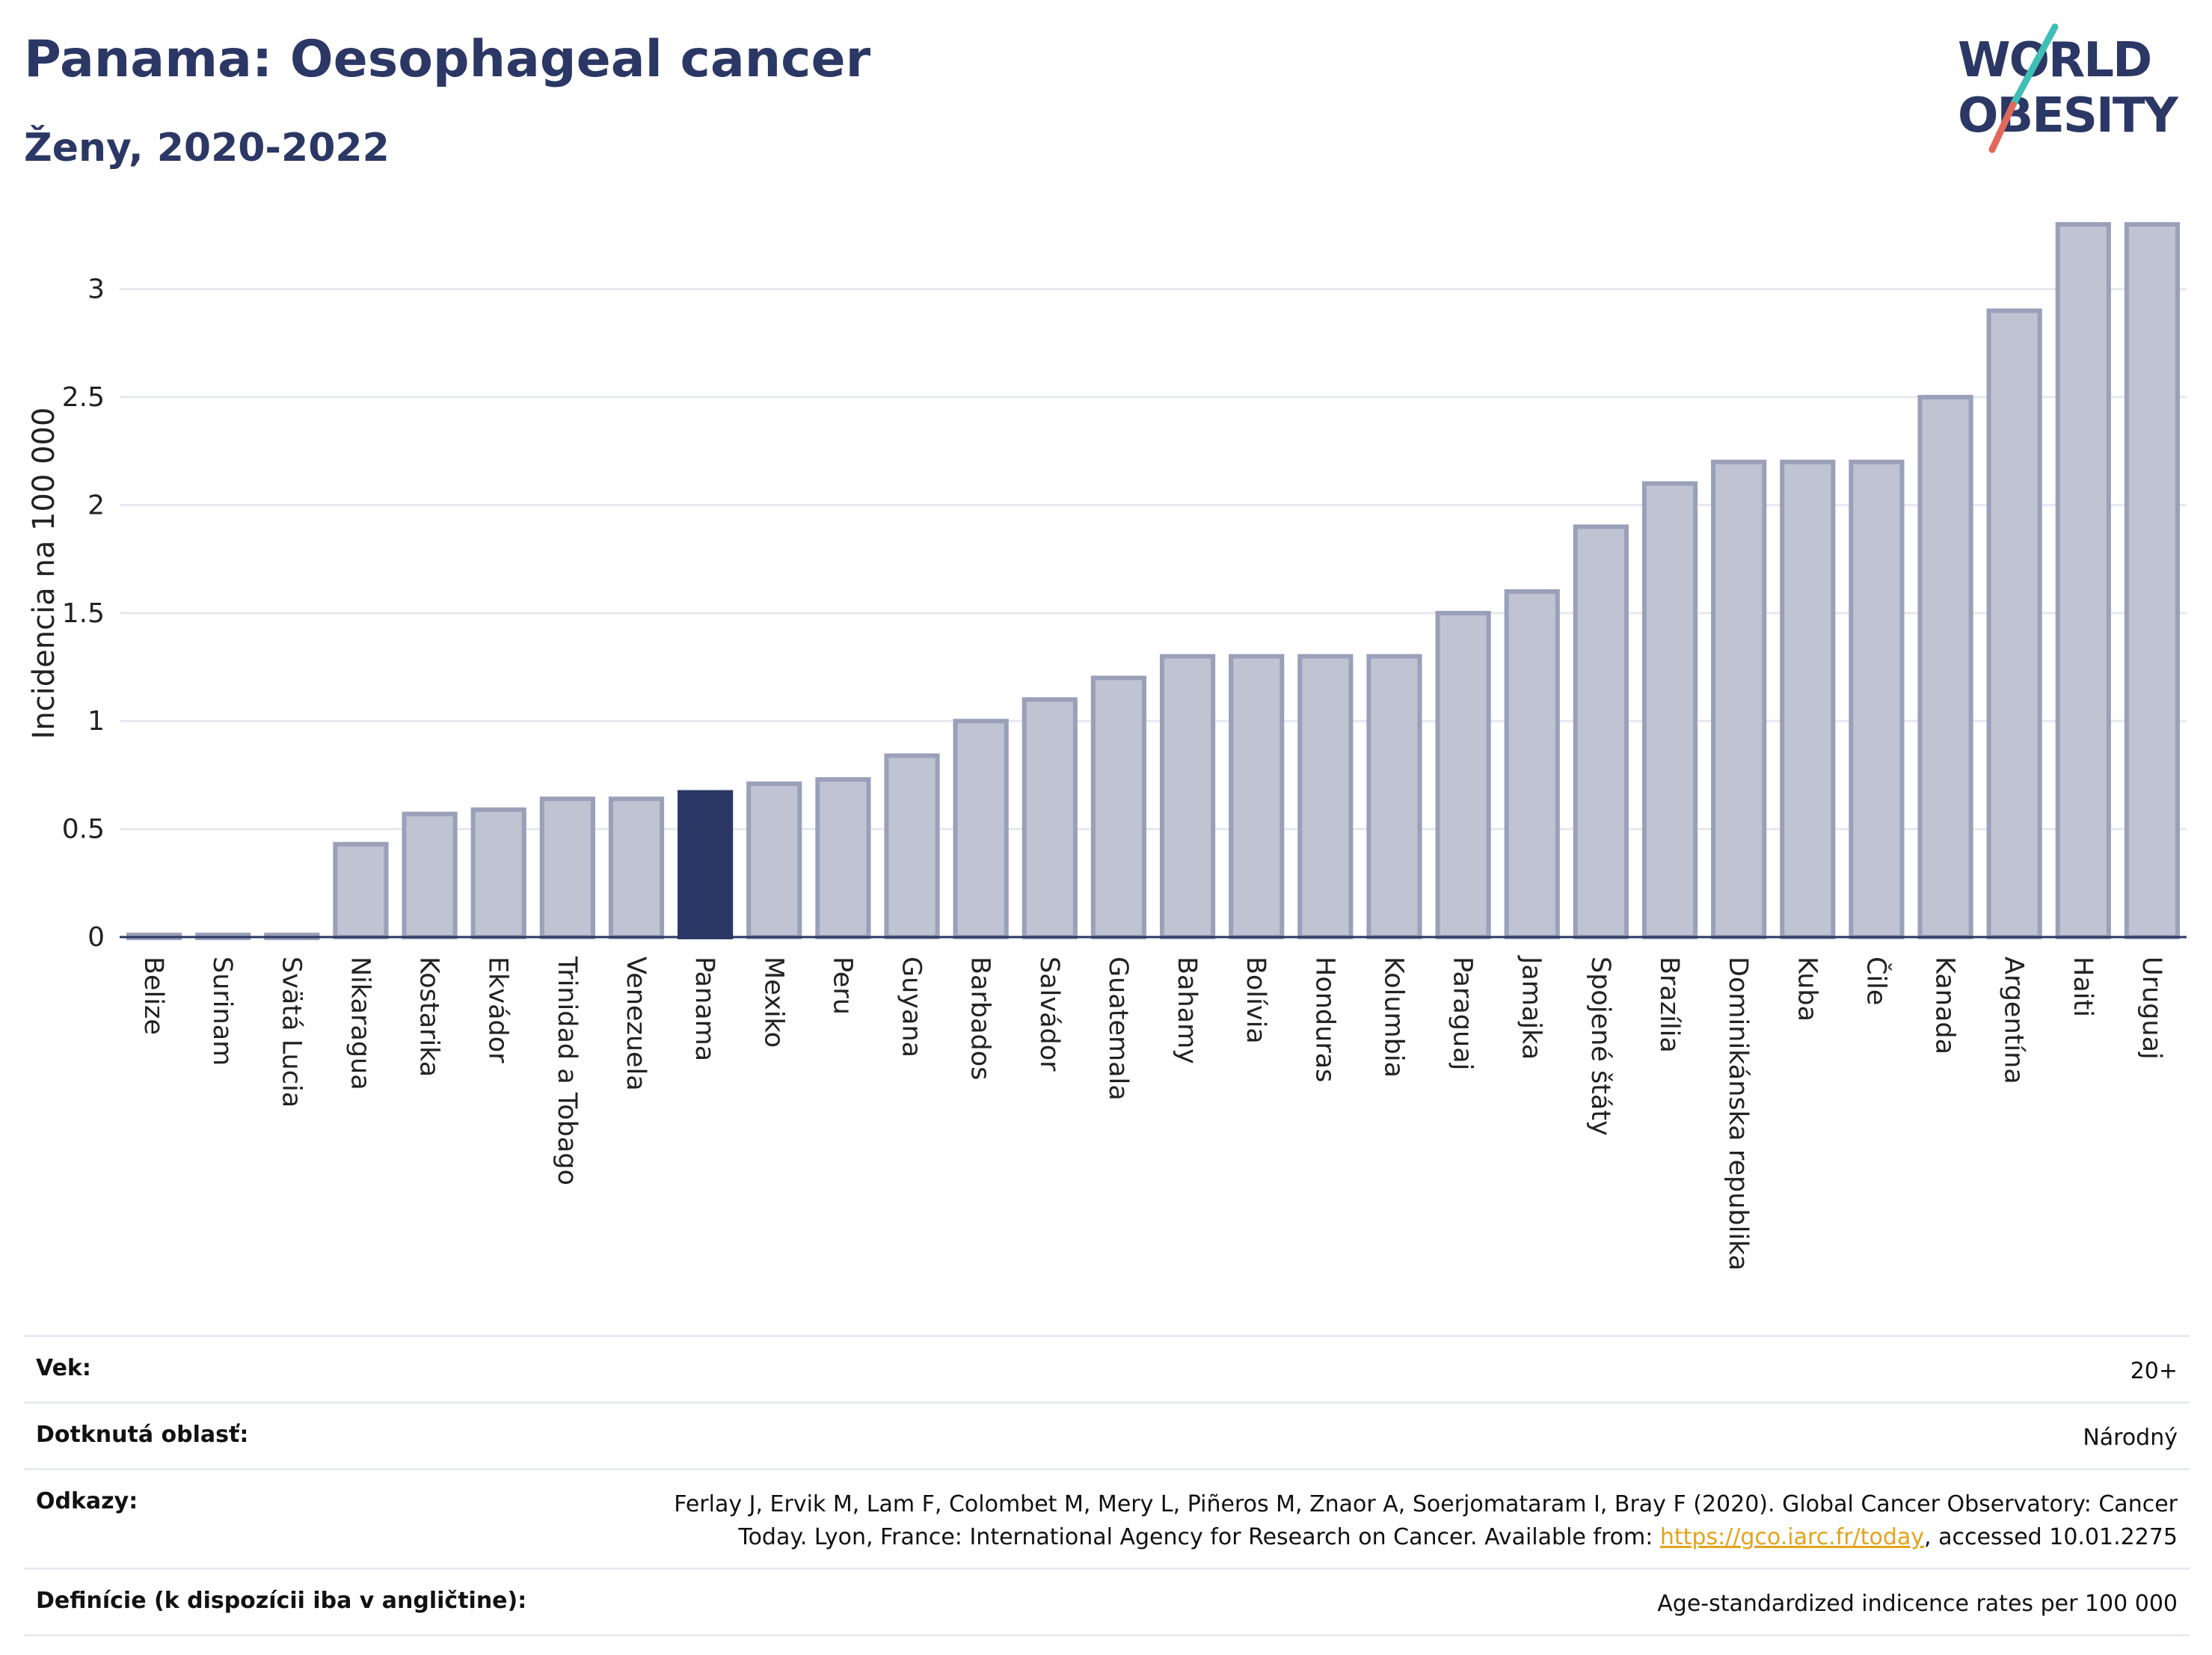  Describe the element at coordinates (1107, 1368) in the screenshot. I see `meta-row-age: Vek: 20+` at that location.